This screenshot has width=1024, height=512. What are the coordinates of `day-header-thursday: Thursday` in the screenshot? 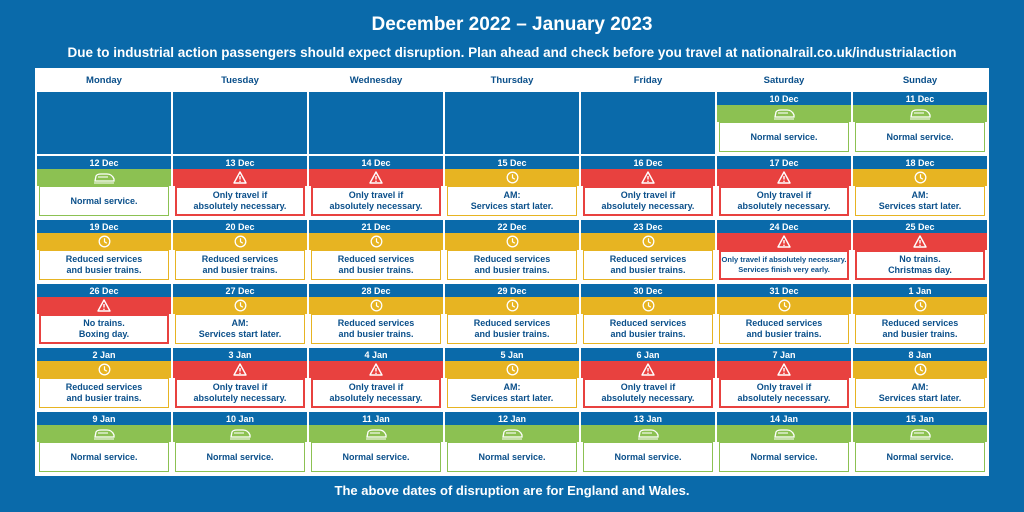 It's located at (512, 80).